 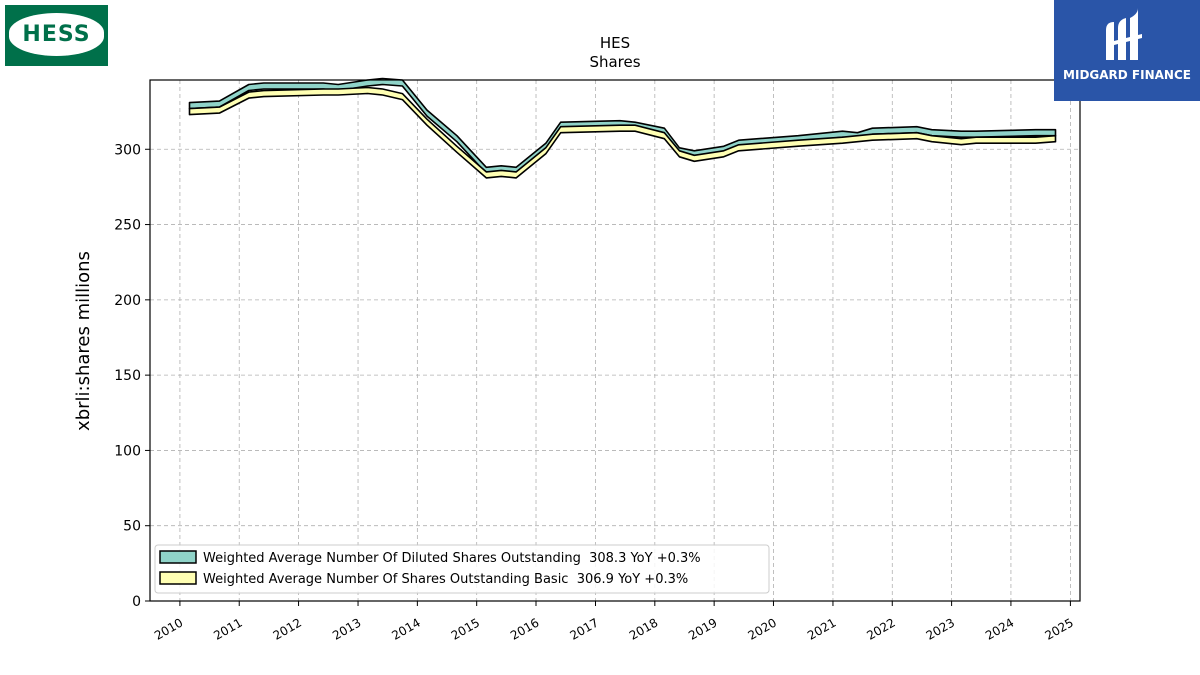 I want to click on chart-title: HES, so click(x=615, y=43).